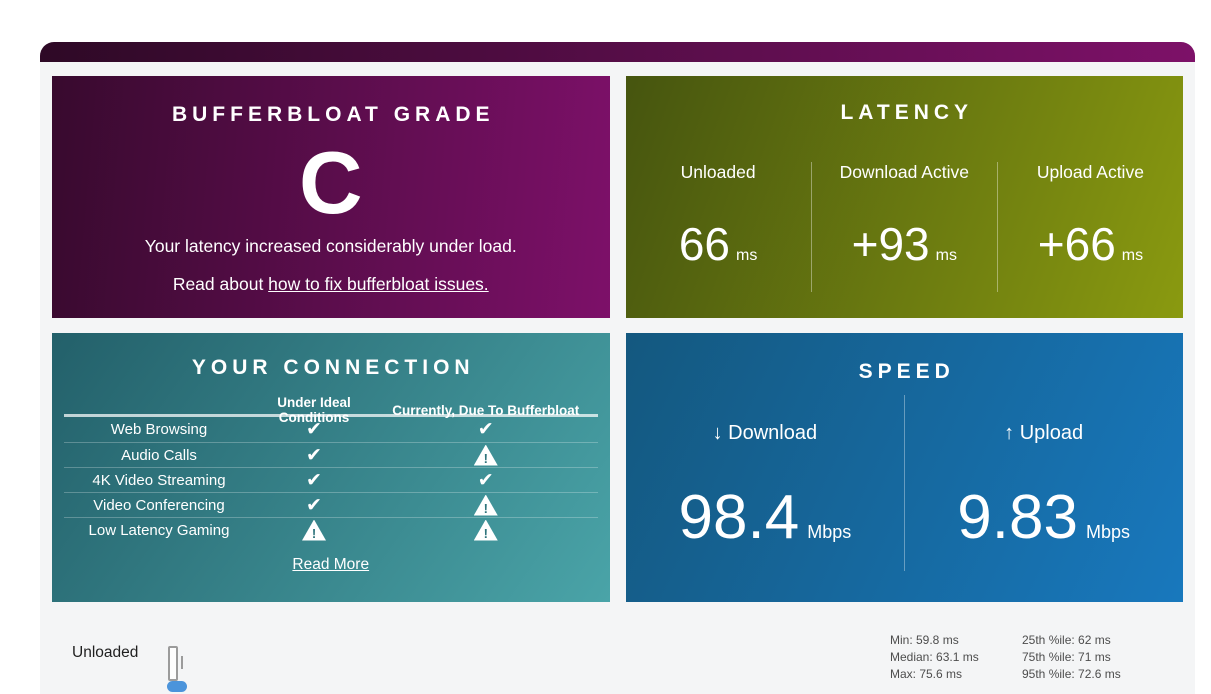 The width and height of the screenshot is (1211, 694). I want to click on speed-divider, so click(905, 483).